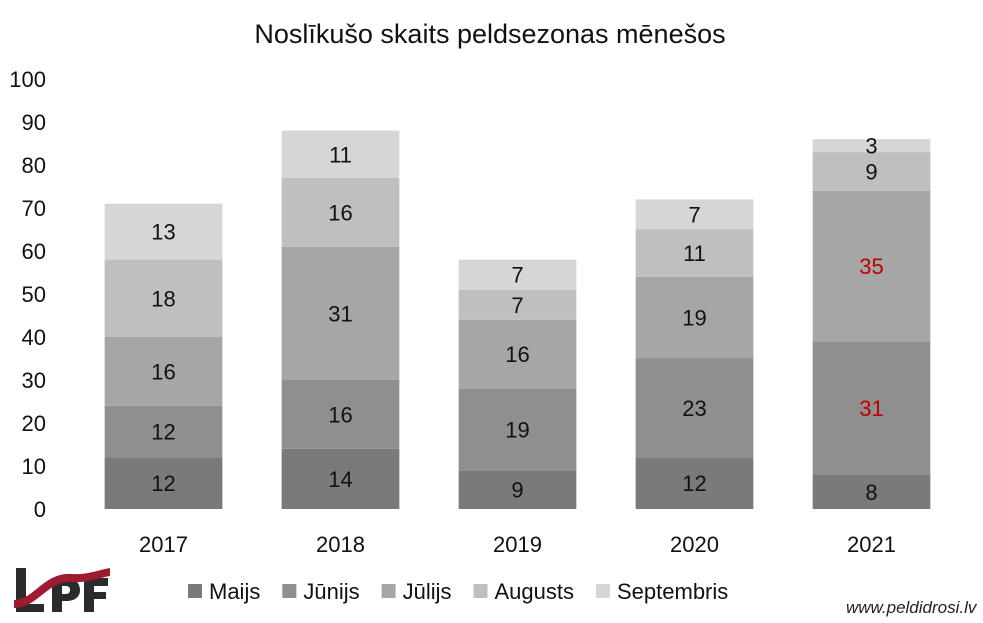 This screenshot has height=623, width=983. I want to click on data-label: 23, so click(694, 408).